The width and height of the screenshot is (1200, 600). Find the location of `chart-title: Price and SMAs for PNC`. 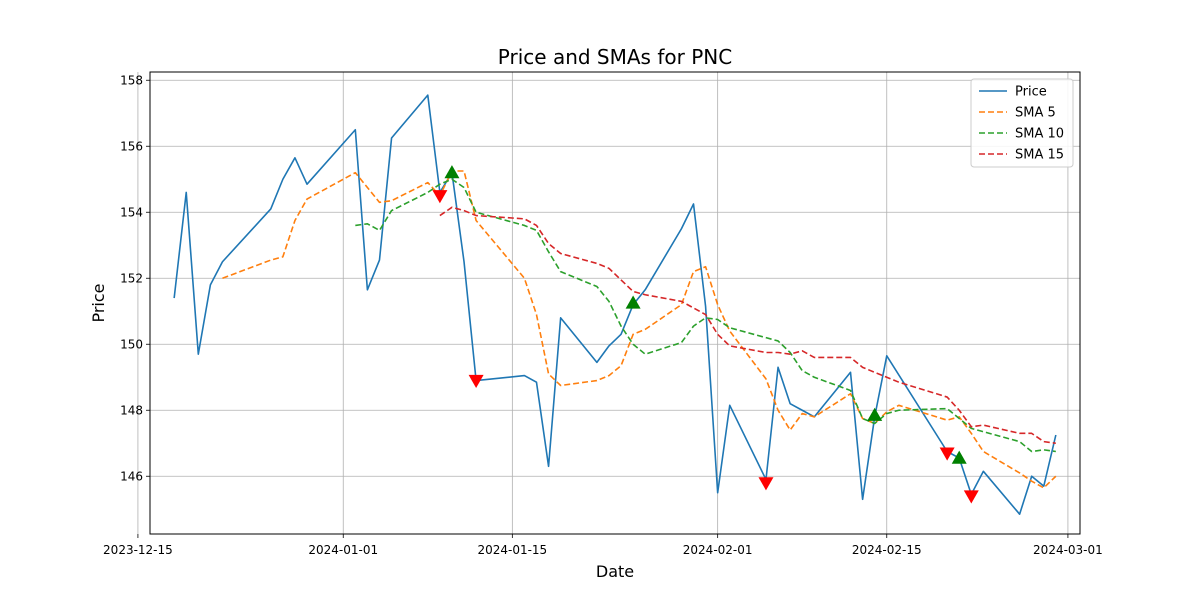

chart-title: Price and SMAs for PNC is located at coordinates (615, 57).